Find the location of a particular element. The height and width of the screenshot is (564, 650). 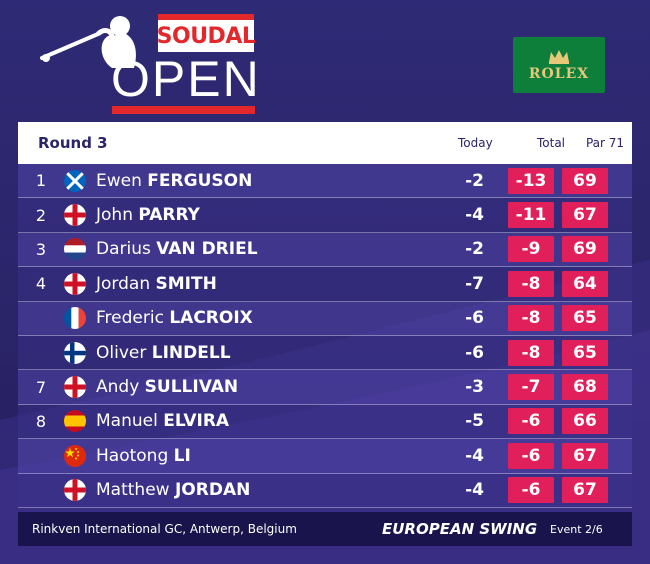

table-row: 3 Darius VAN DRIEL -2 -9 69 is located at coordinates (325, 250).